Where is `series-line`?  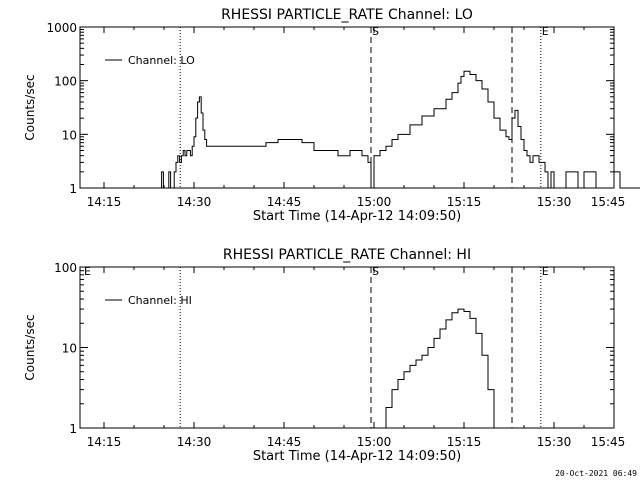 series-line is located at coordinates (437, 368).